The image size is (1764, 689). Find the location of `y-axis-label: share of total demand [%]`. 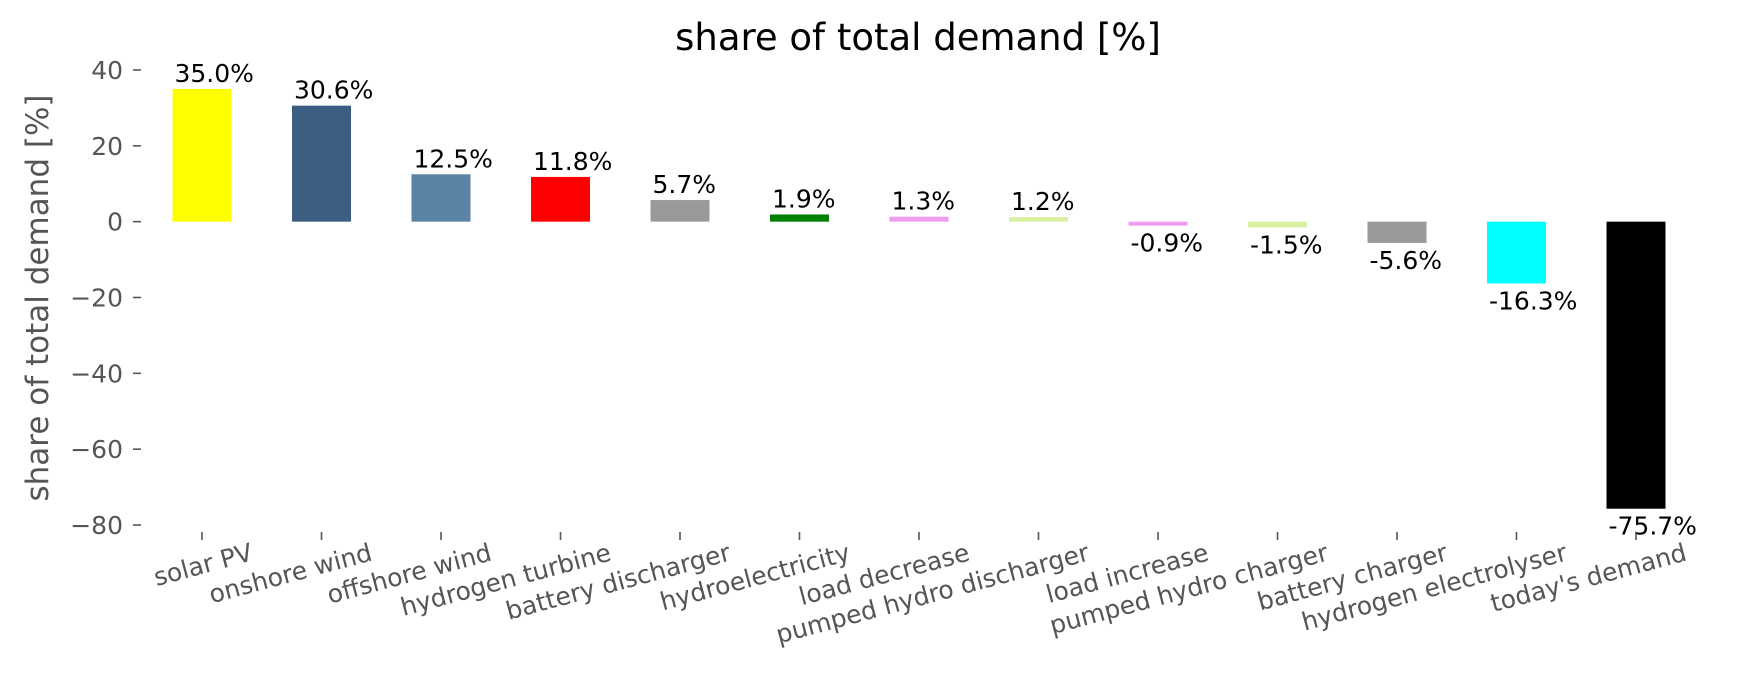

y-axis-label: share of total demand [%] is located at coordinates (38, 297).